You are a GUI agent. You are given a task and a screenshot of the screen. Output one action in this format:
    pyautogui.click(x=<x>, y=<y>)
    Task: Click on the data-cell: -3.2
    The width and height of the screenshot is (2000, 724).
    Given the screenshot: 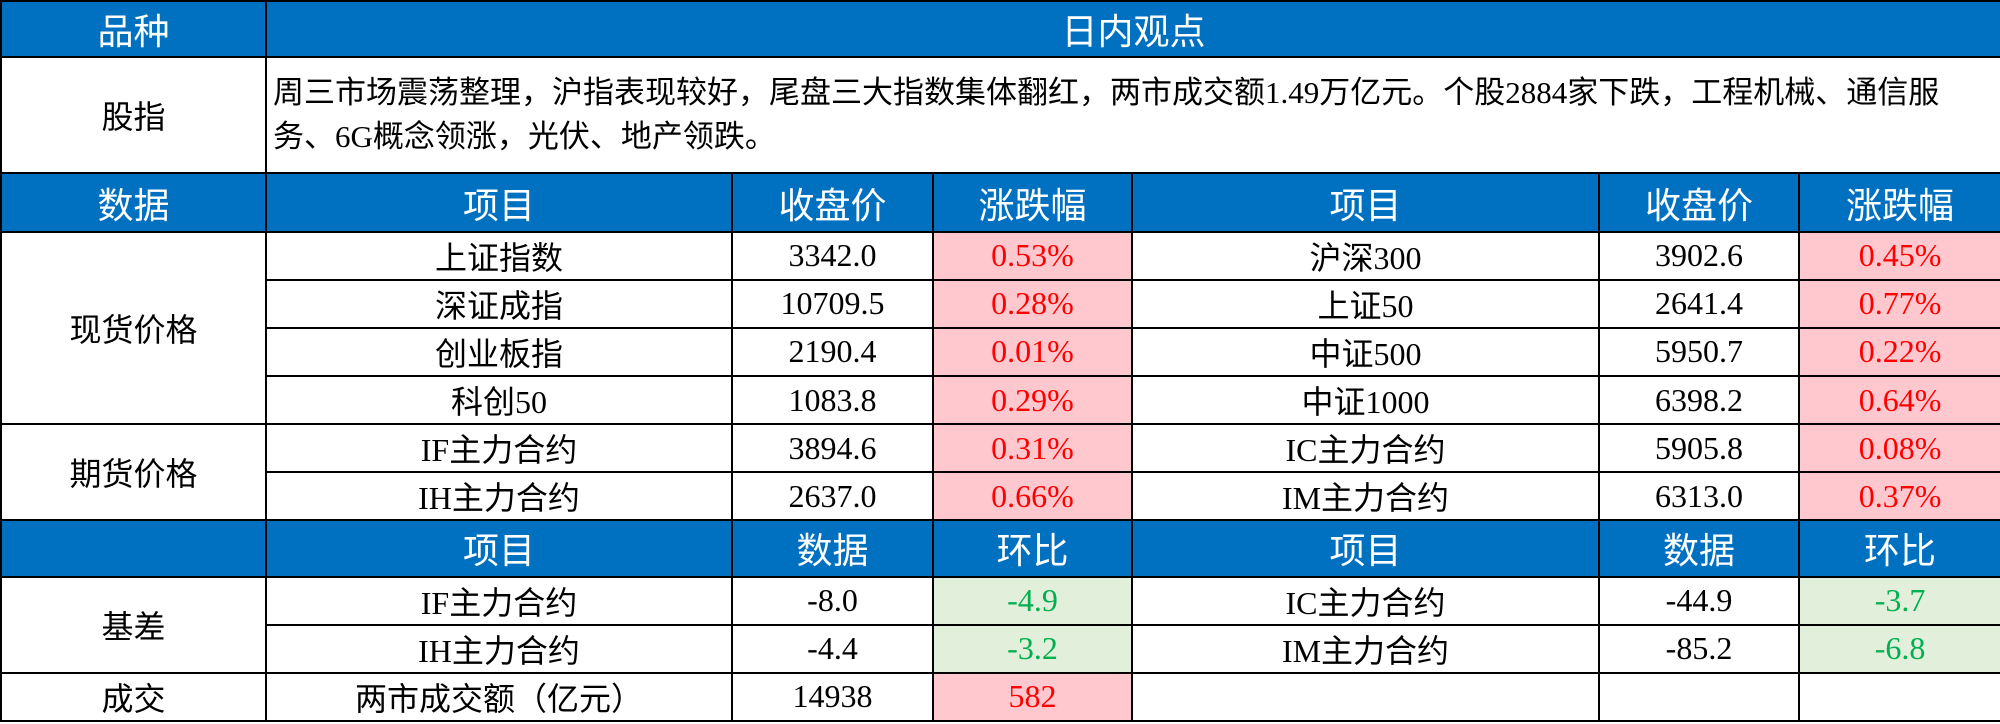 What is the action you would take?
    pyautogui.click(x=1032, y=648)
    